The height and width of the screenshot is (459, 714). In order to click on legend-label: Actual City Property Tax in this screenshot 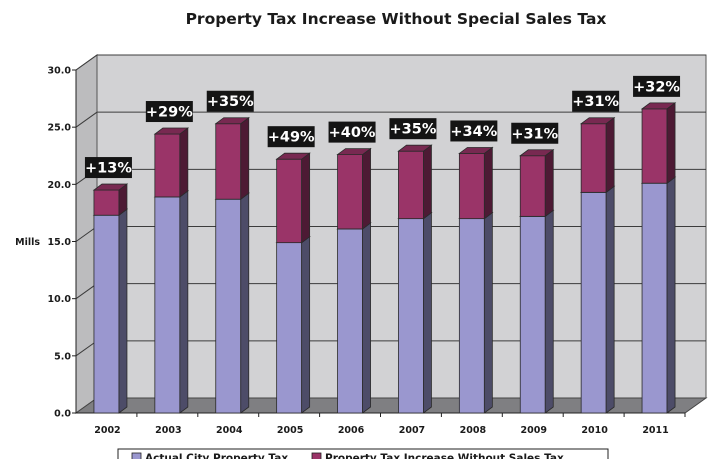, I will do `click(216, 456)`.